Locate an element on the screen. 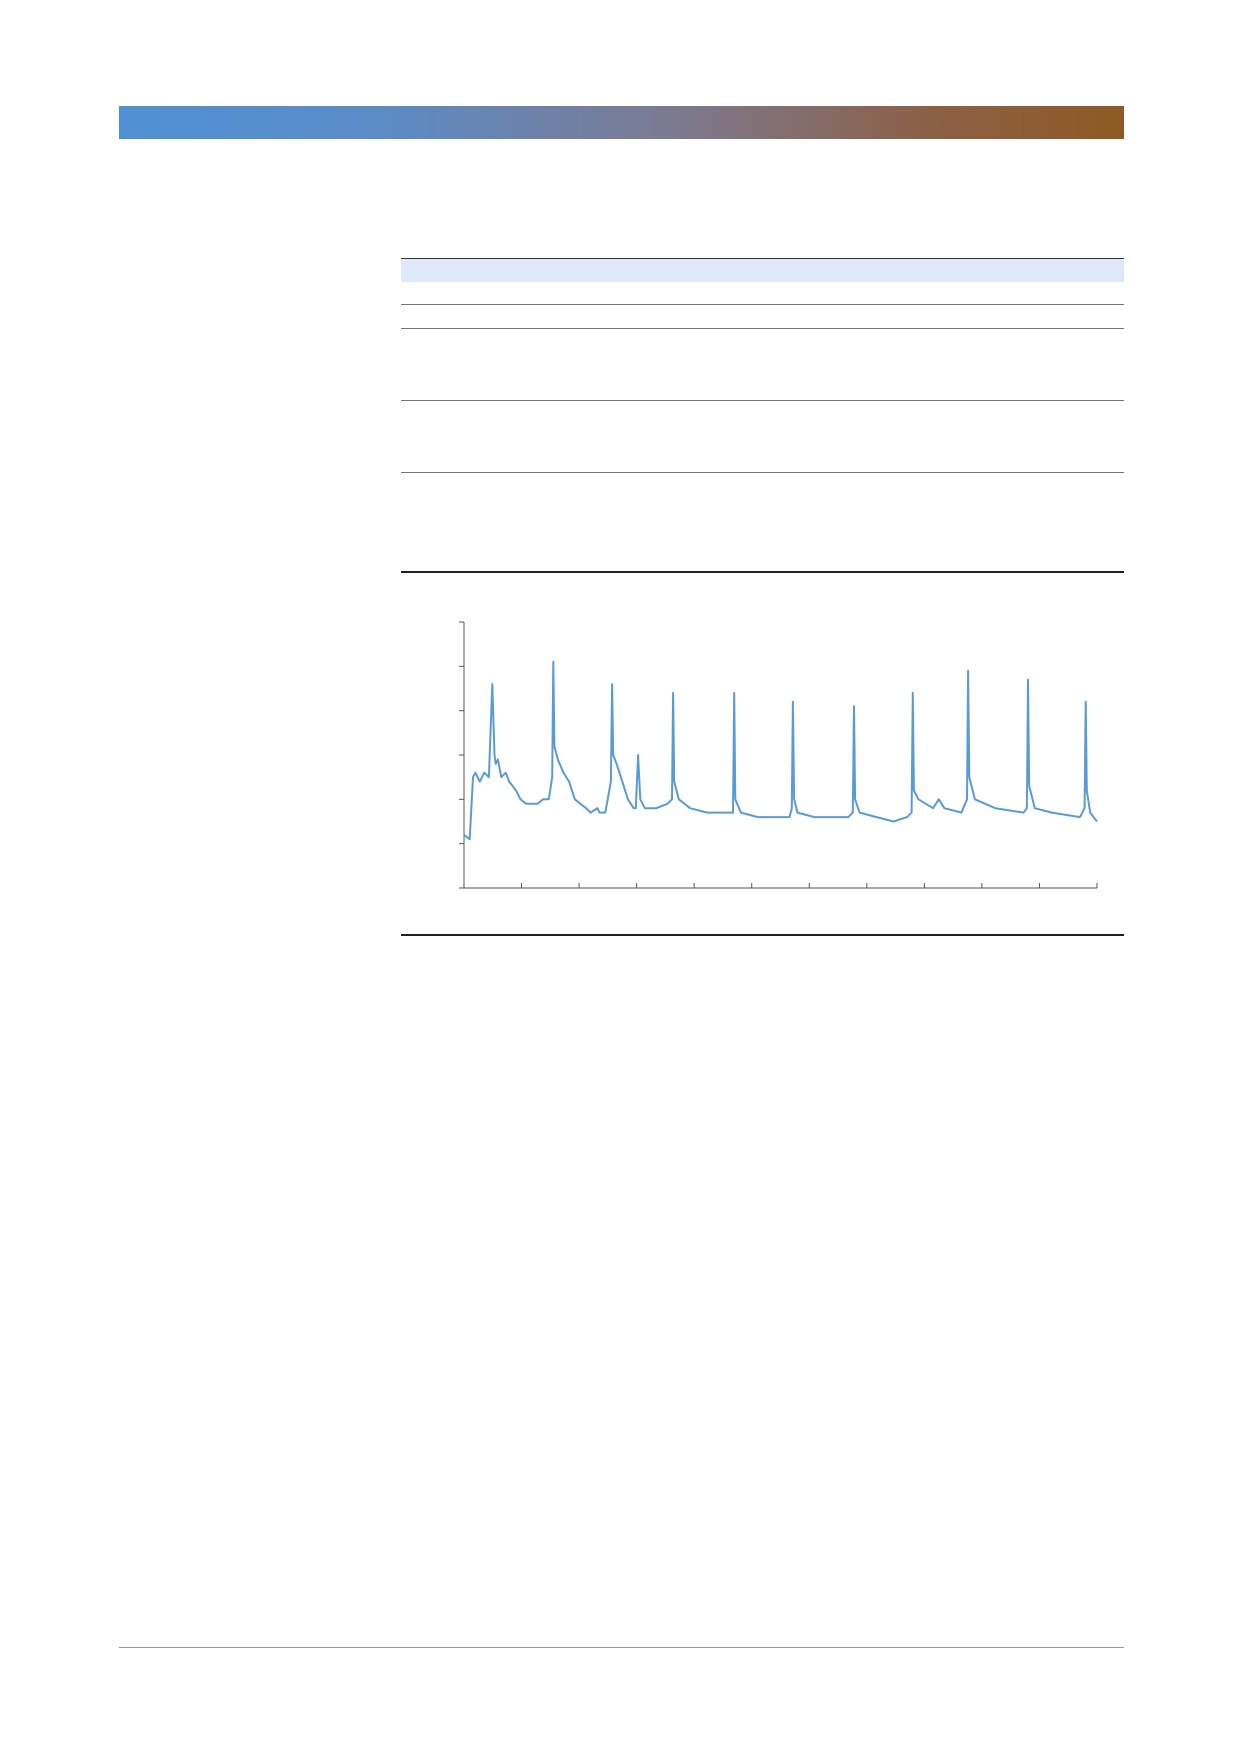  figure-bottom-rule is located at coordinates (762, 935).